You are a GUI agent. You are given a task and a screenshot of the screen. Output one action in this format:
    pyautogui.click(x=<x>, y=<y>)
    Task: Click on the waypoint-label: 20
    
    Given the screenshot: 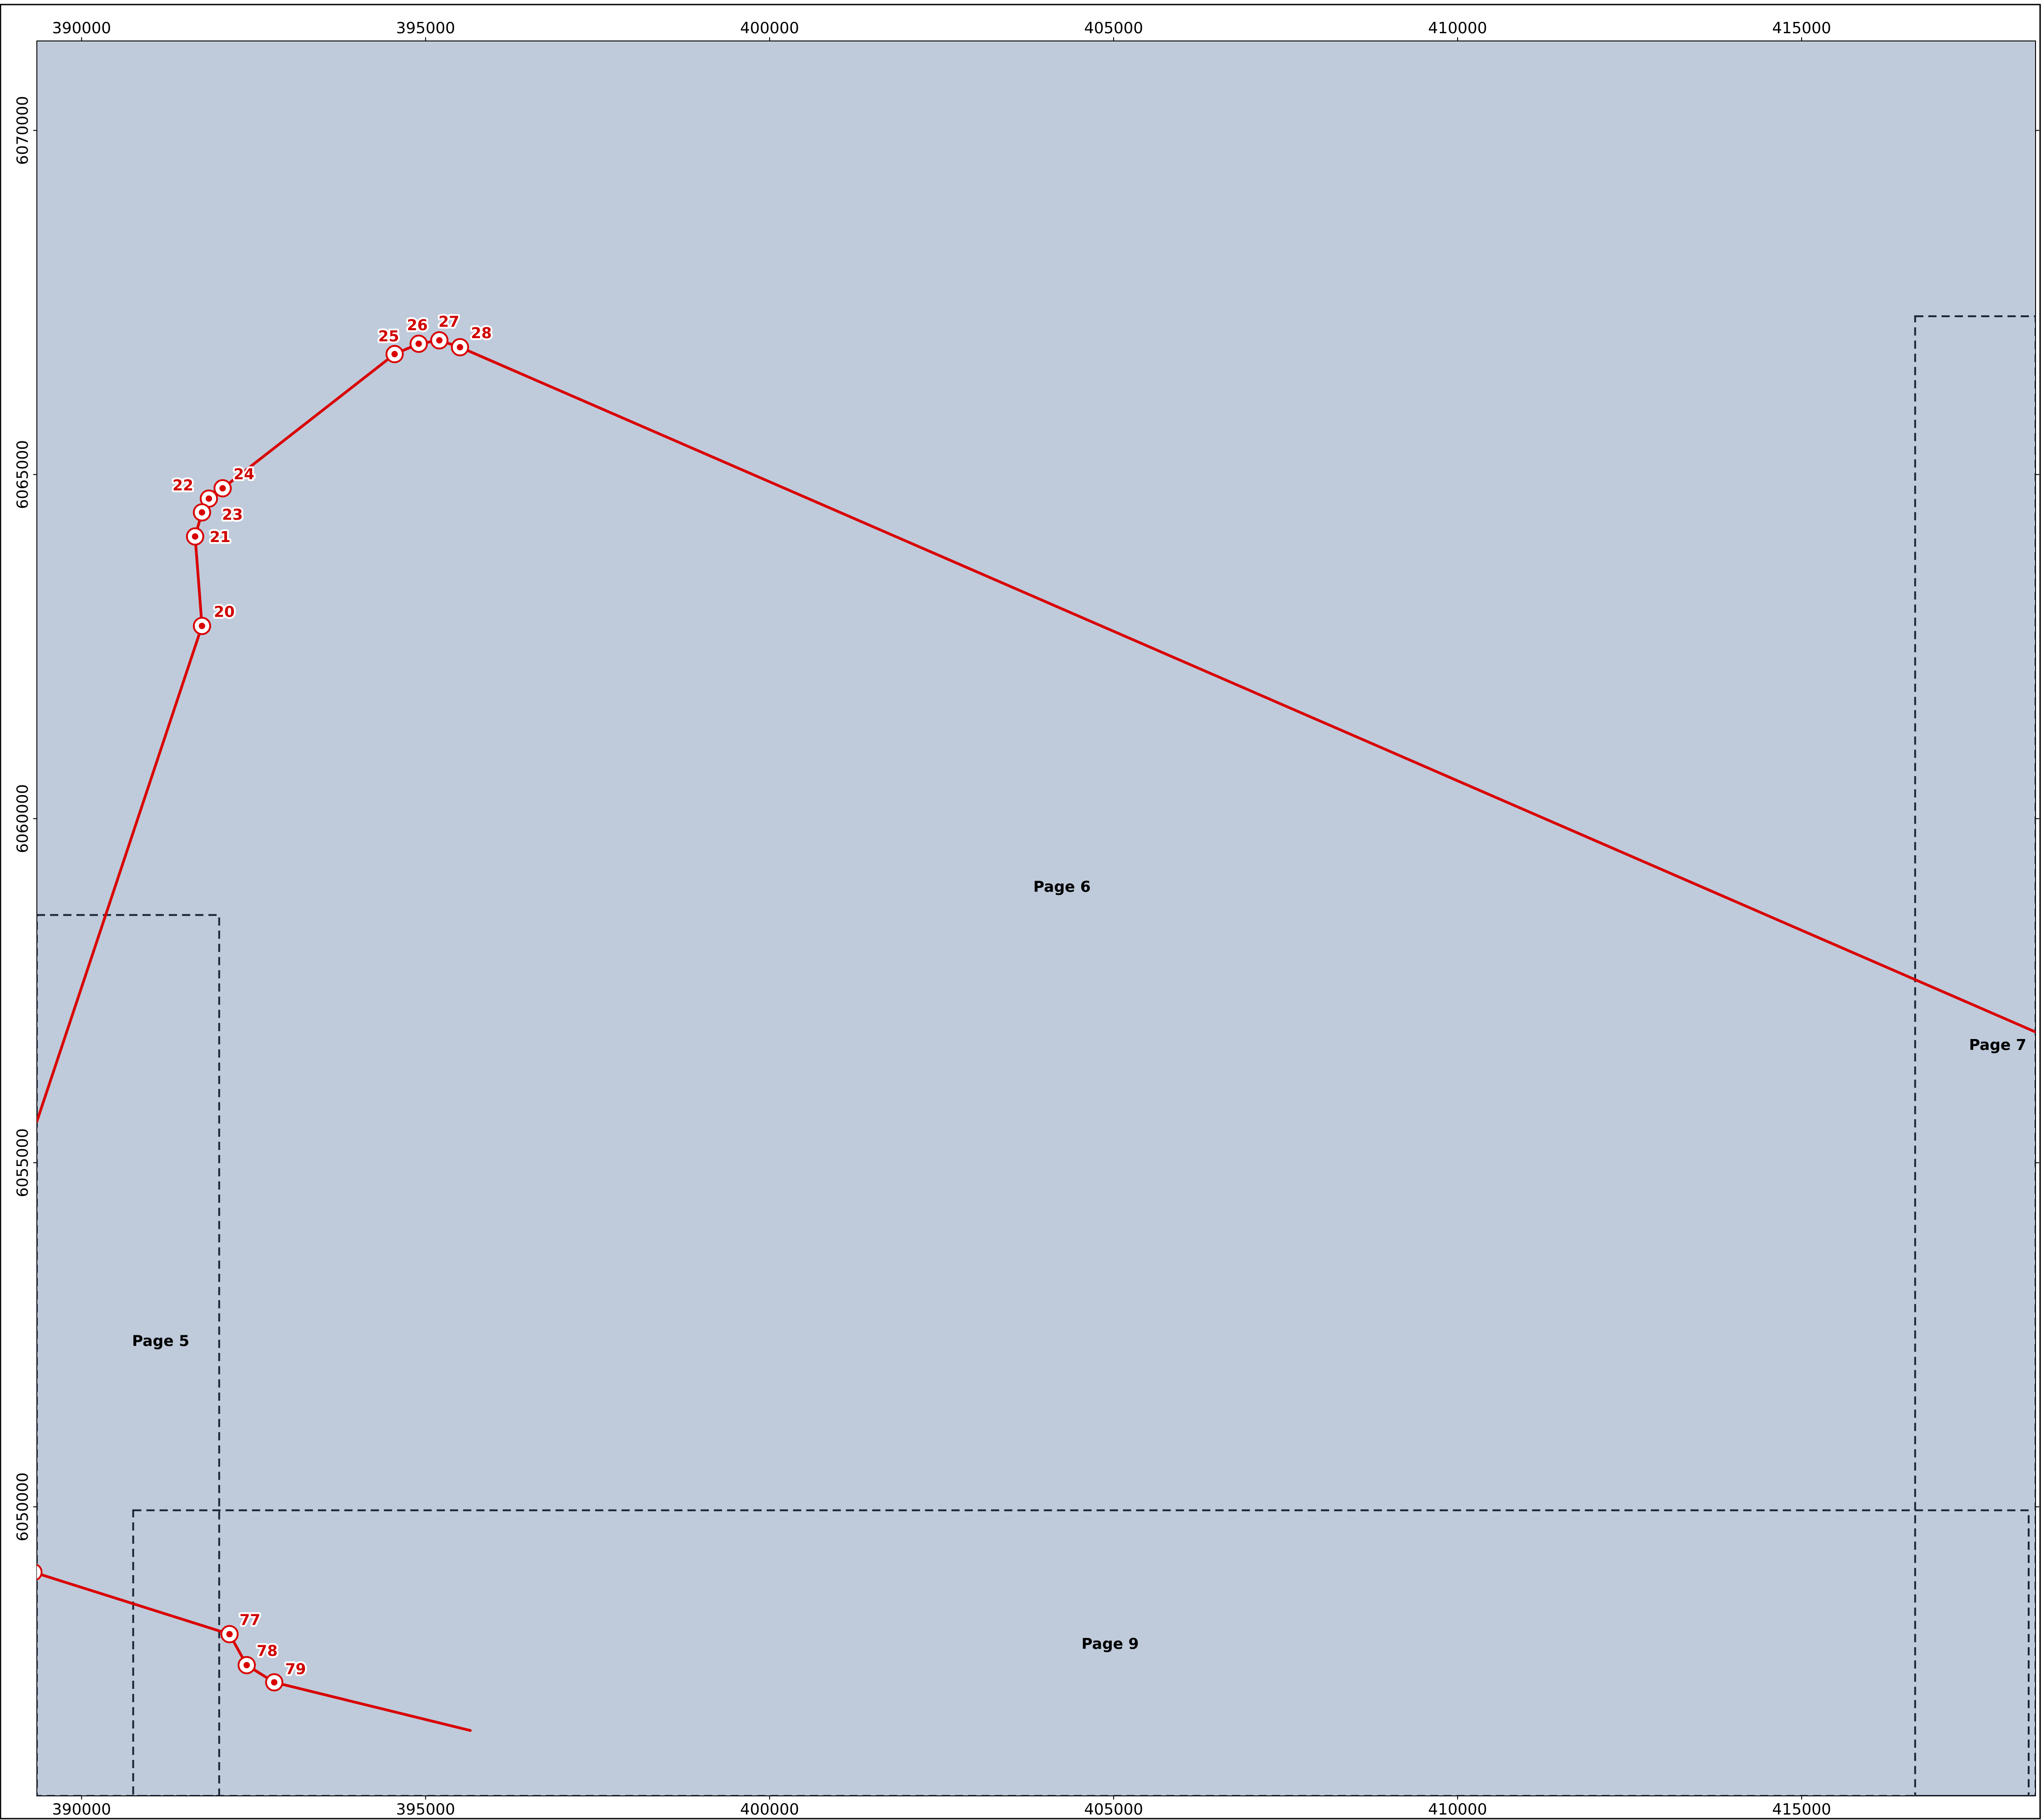 What is the action you would take?
    pyautogui.click(x=225, y=611)
    